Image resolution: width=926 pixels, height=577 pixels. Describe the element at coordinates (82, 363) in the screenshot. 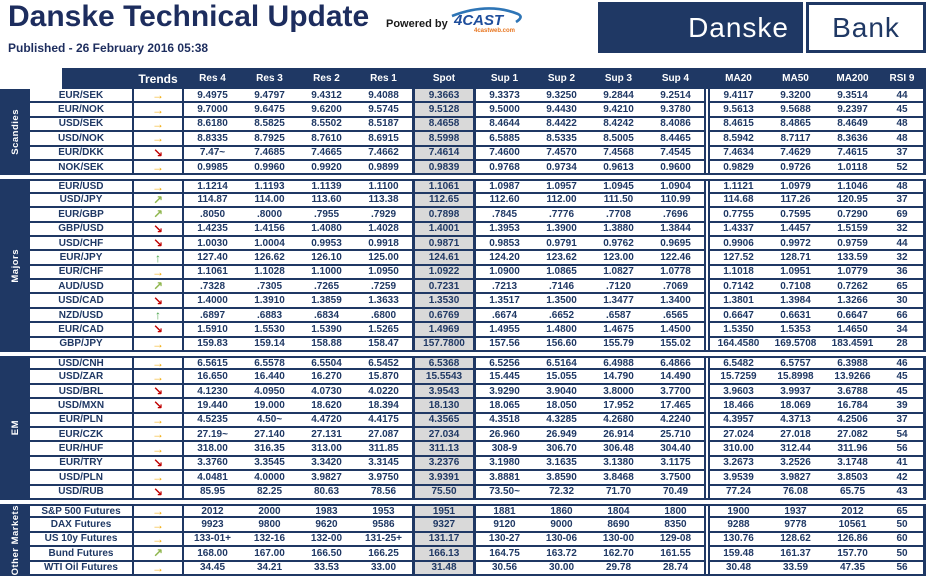

I see `instrument-name: USD/CNH` at that location.